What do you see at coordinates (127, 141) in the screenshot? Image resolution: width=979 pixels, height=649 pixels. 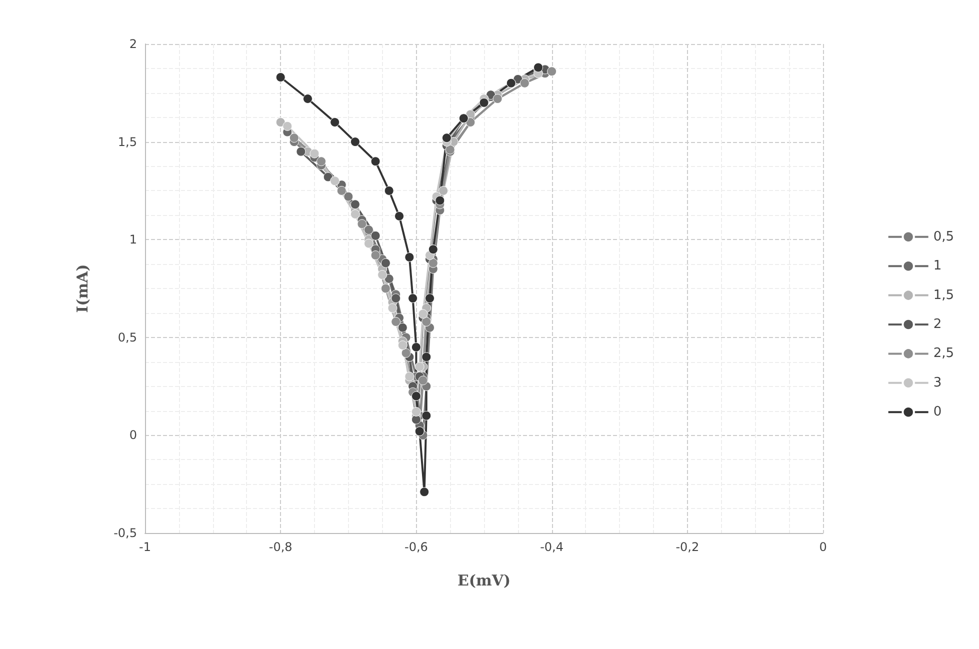 I see `y-tick-label: 1,5` at bounding box center [127, 141].